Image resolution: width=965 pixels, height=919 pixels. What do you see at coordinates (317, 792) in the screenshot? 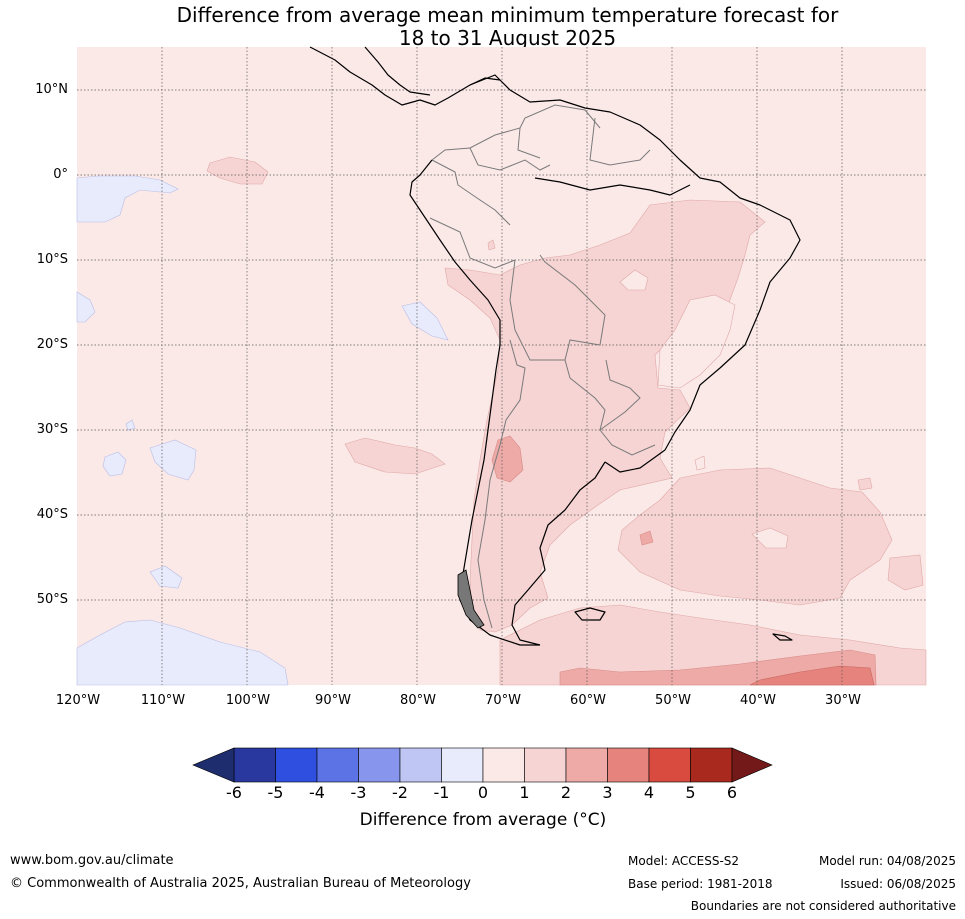
I see `colorbar-tick-label: -4` at bounding box center [317, 792].